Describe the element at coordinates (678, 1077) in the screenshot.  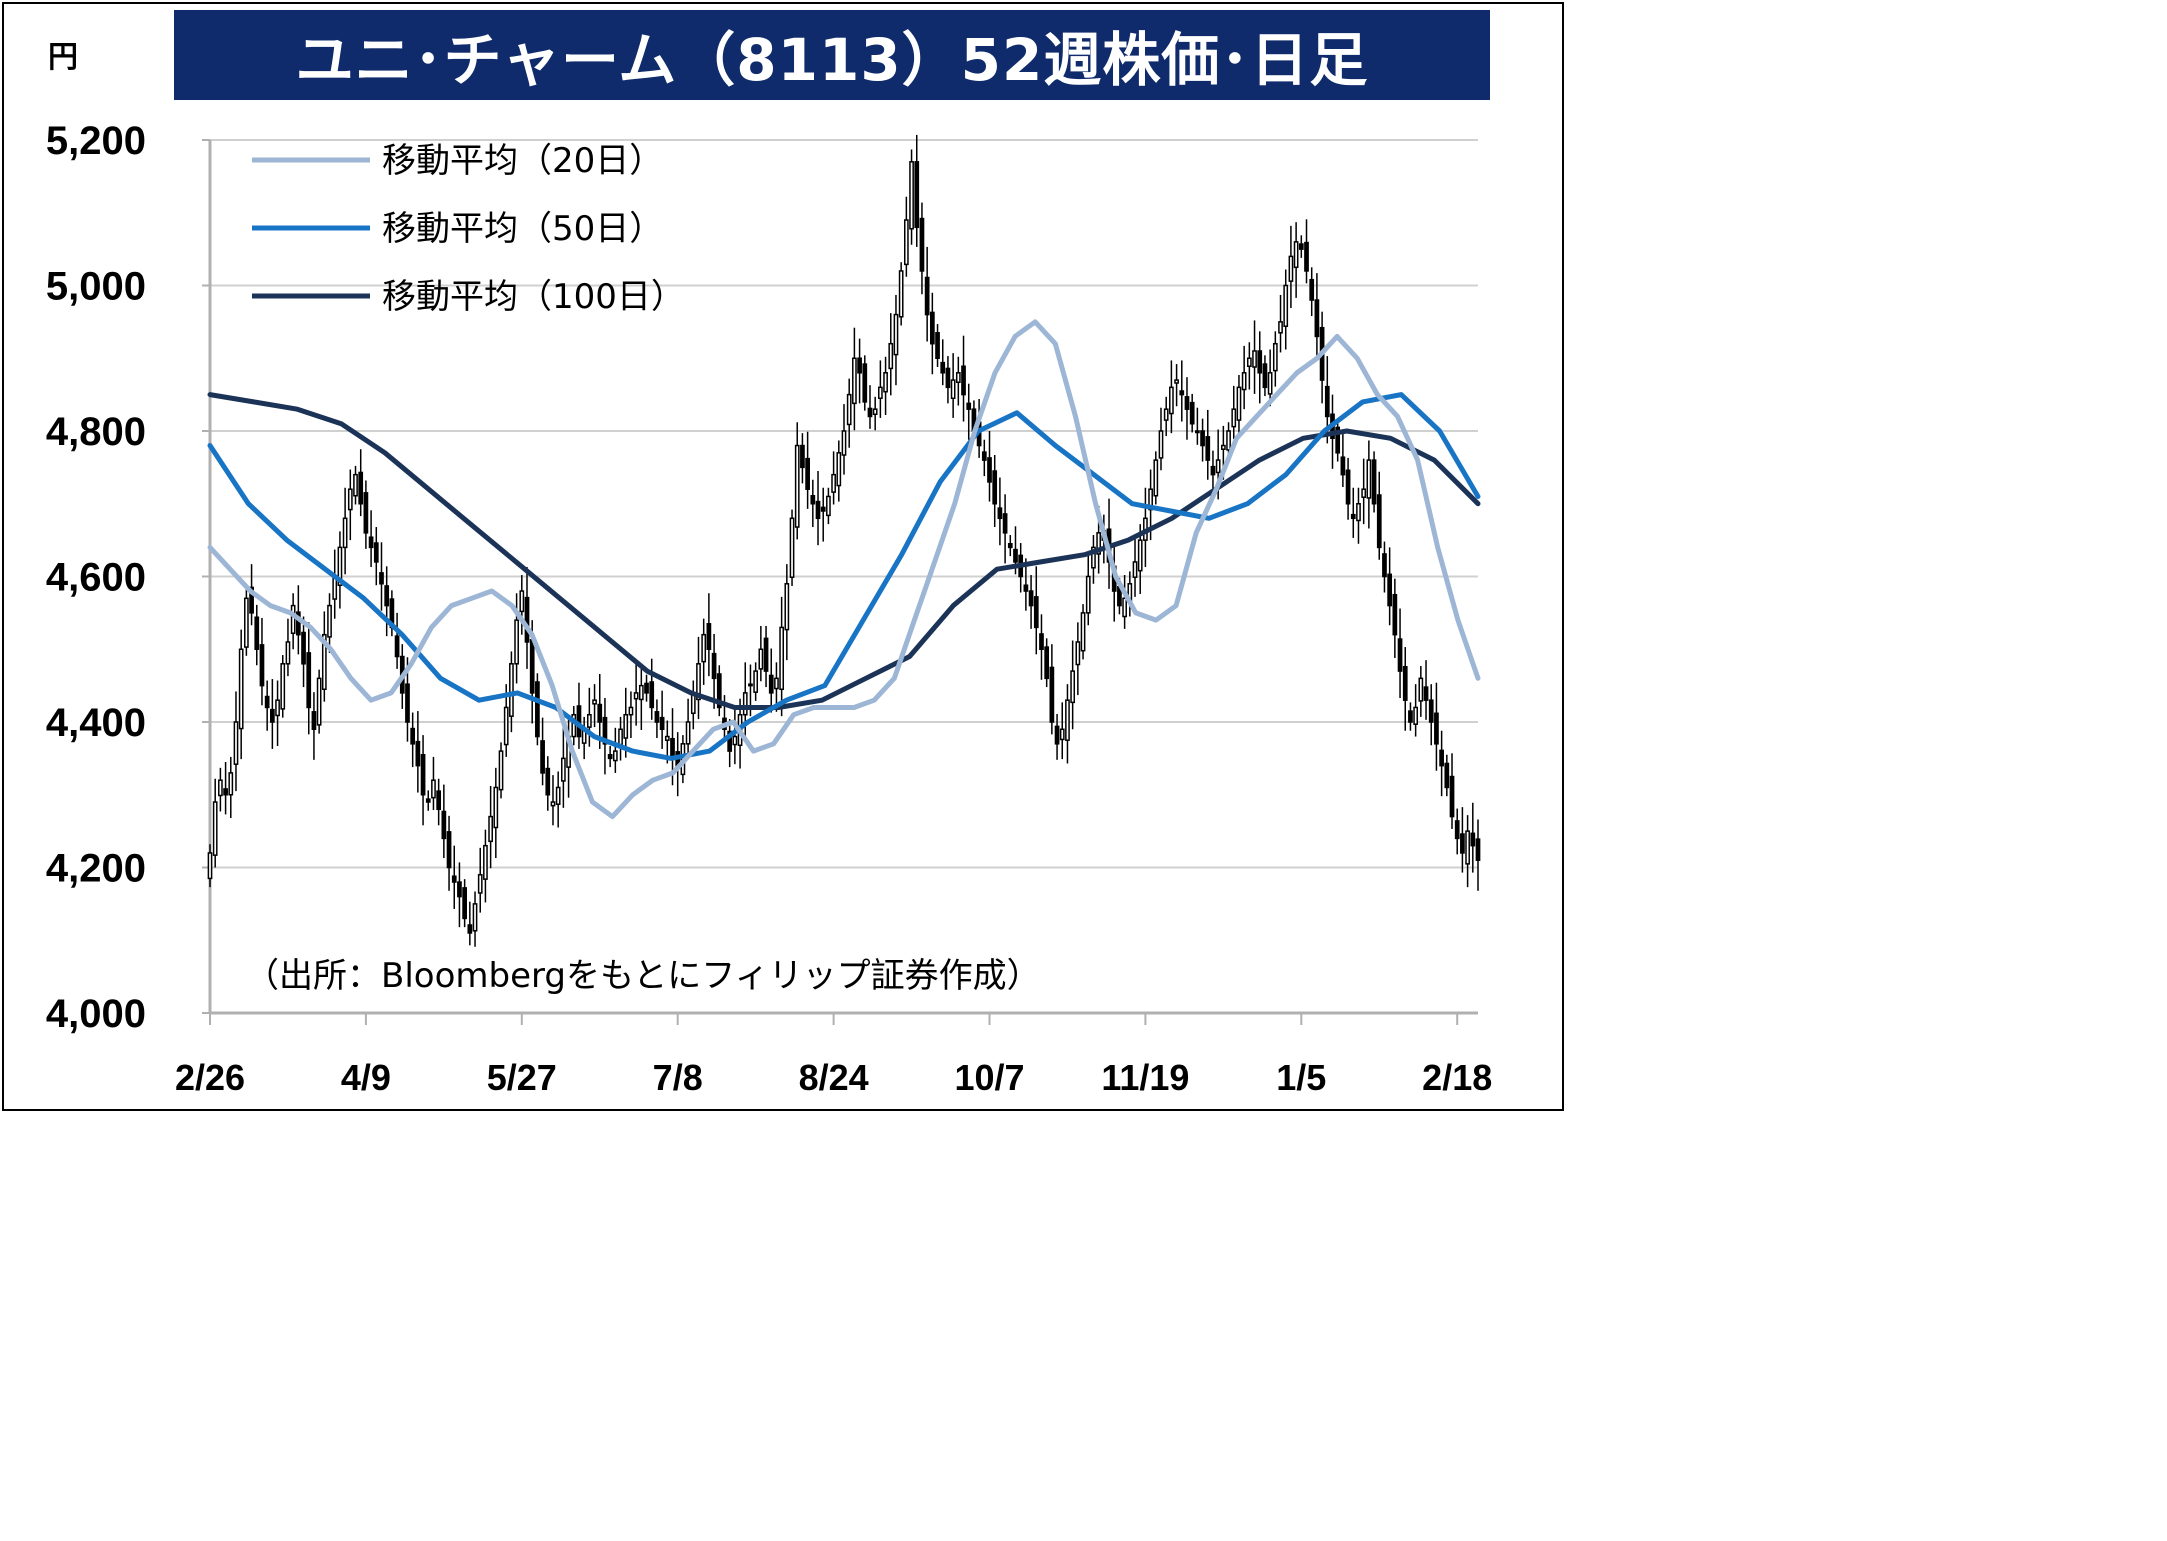
I see `x-tick-label: 7/8` at that location.